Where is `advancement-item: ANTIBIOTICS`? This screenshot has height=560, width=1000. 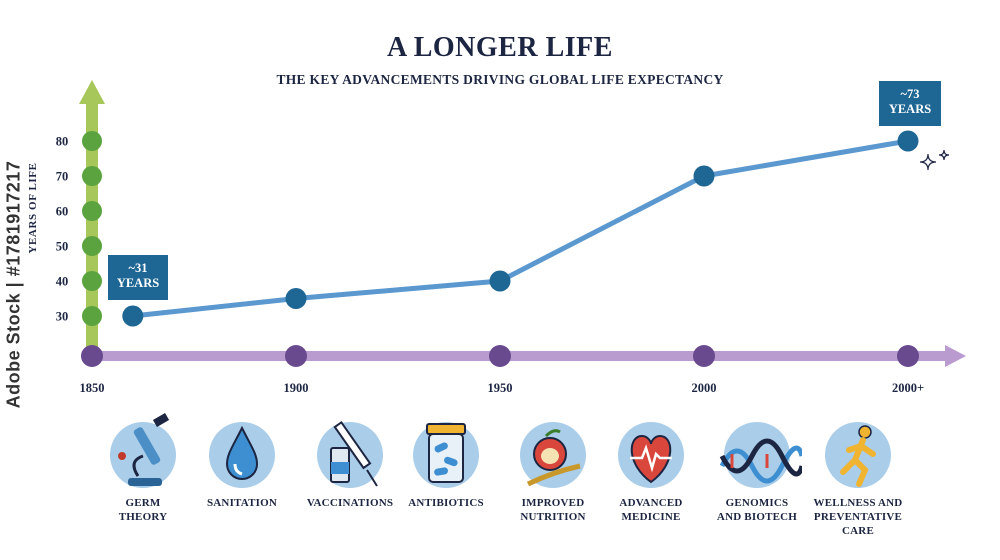 advancement-item: ANTIBIOTICS is located at coordinates (446, 466).